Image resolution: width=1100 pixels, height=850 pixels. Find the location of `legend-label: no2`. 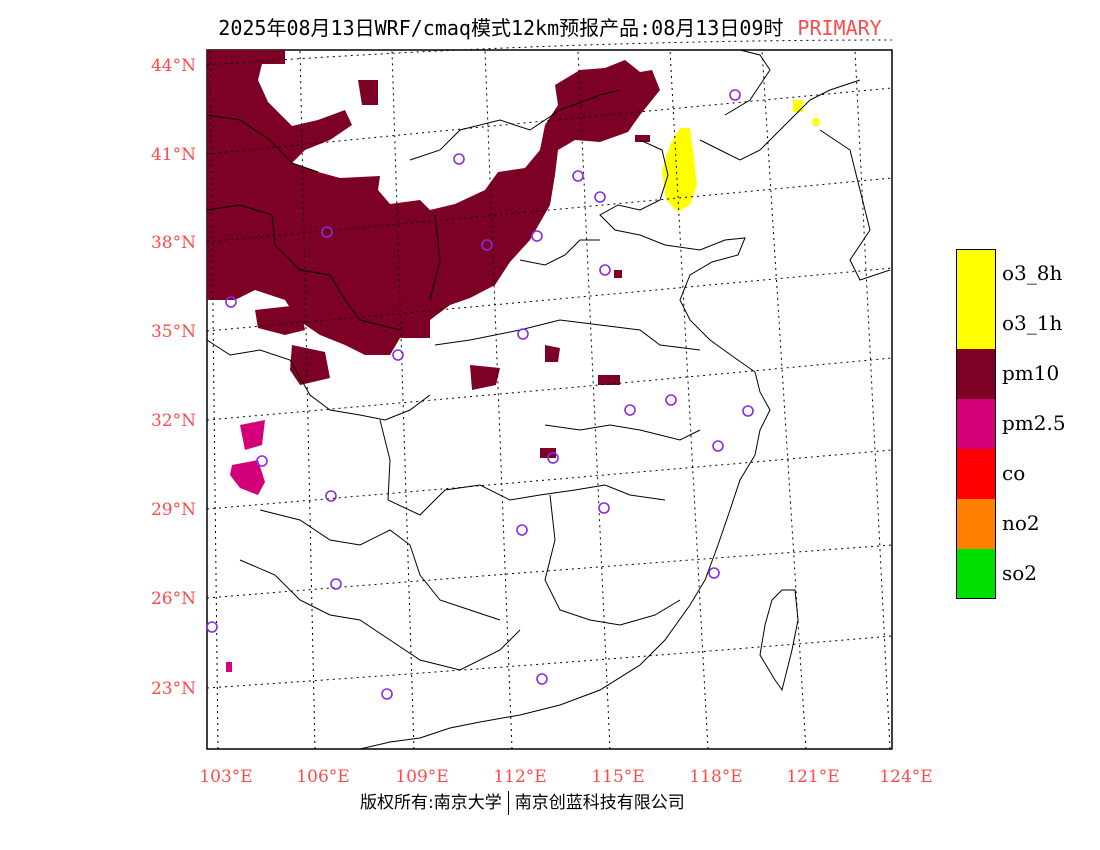

legend-label: no2 is located at coordinates (1021, 523).